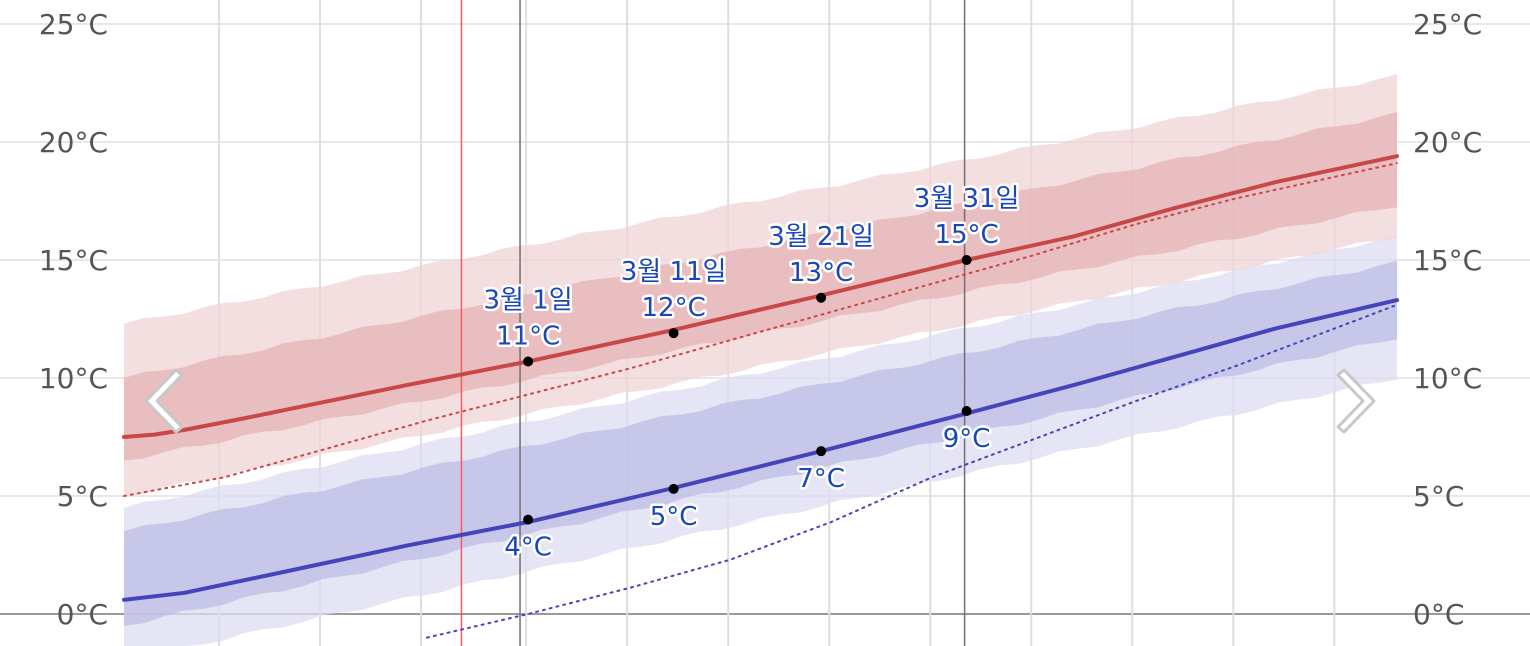 The image size is (1530, 646). Describe the element at coordinates (528, 300) in the screenshot. I see `high-temp-date-label: 3월 1일` at that location.